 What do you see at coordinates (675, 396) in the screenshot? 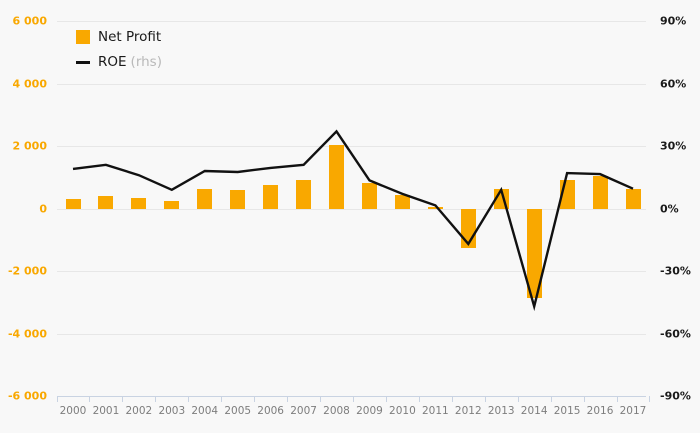
I see `y-axis-label-right: -90%` at bounding box center [675, 396].